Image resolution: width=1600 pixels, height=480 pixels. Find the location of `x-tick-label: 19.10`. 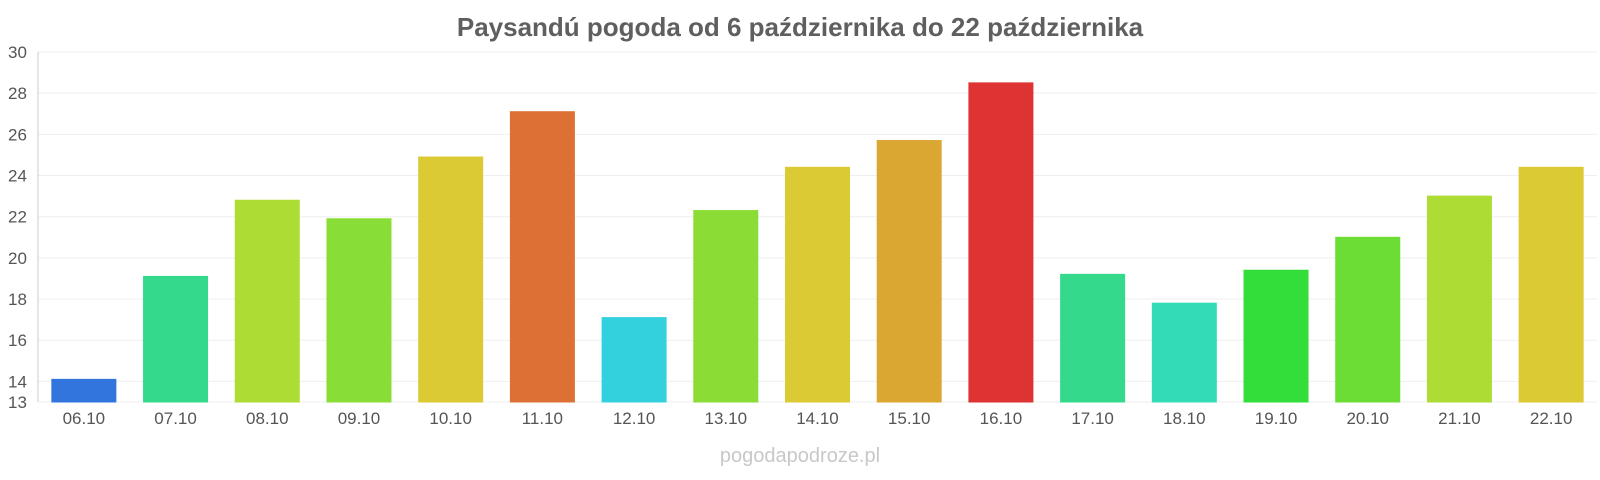

x-tick-label: 19.10 is located at coordinates (1276, 418).